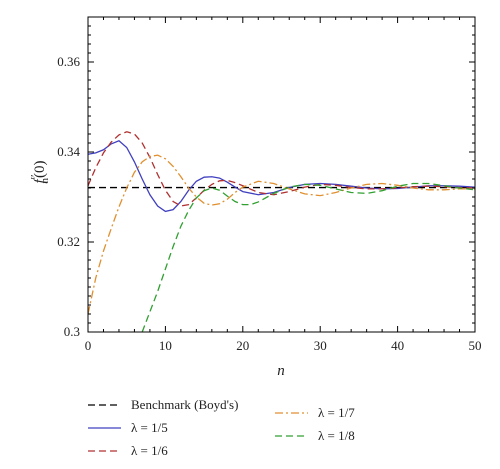  Describe the element at coordinates (320, 345) in the screenshot. I see `x-tick-label: 30` at that location.